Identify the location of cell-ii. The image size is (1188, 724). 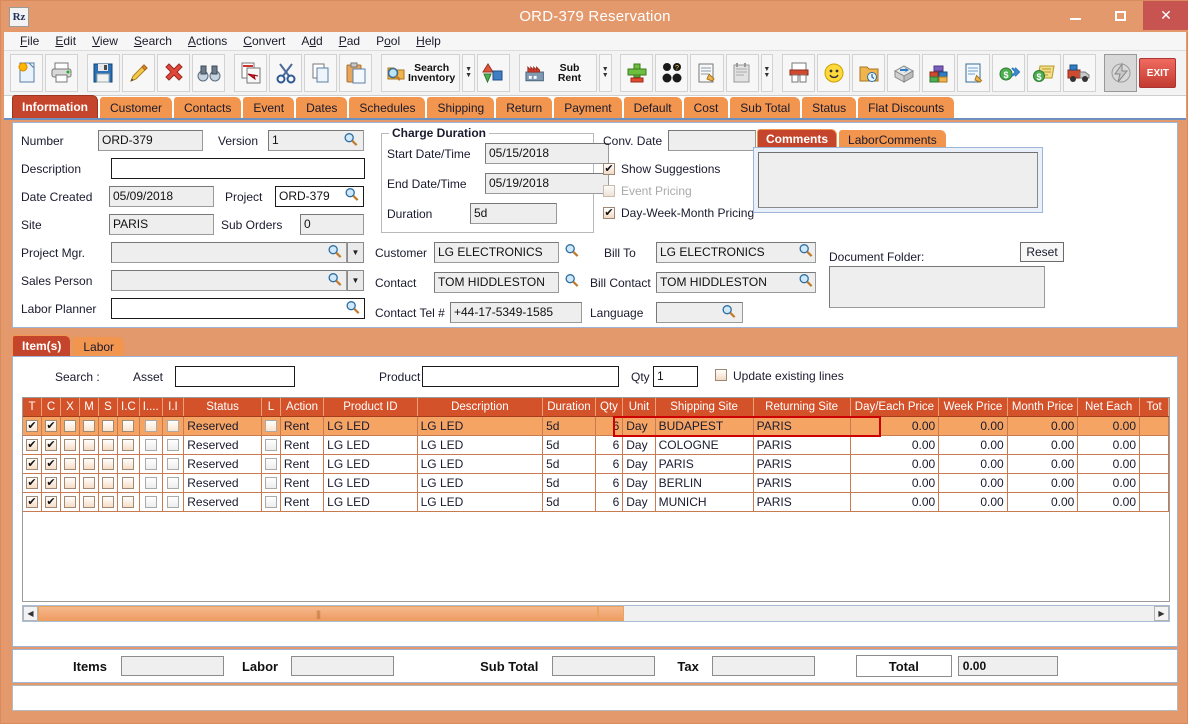
(173, 426).